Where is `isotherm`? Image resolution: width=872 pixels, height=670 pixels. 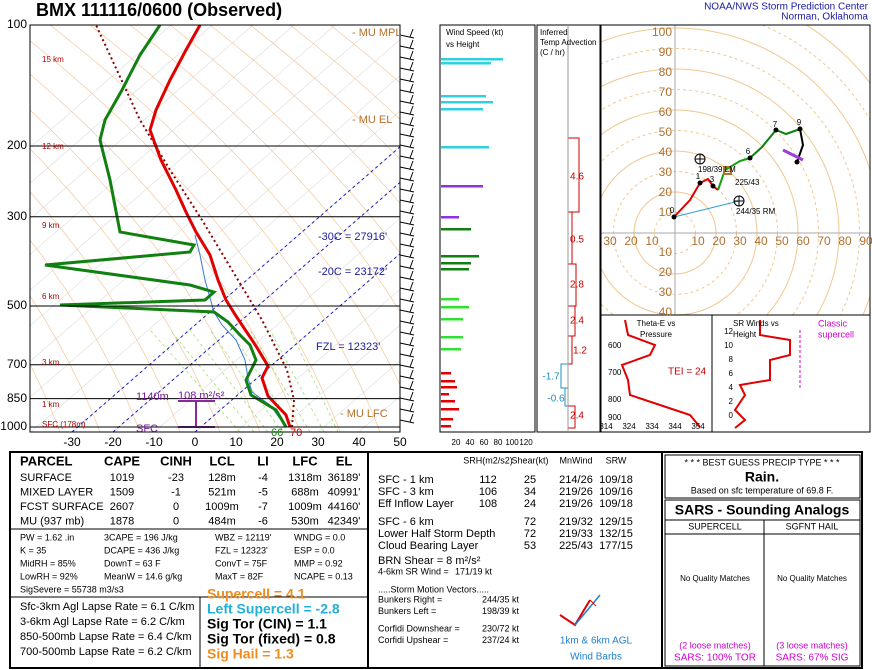 isotherm is located at coordinates (142, 122).